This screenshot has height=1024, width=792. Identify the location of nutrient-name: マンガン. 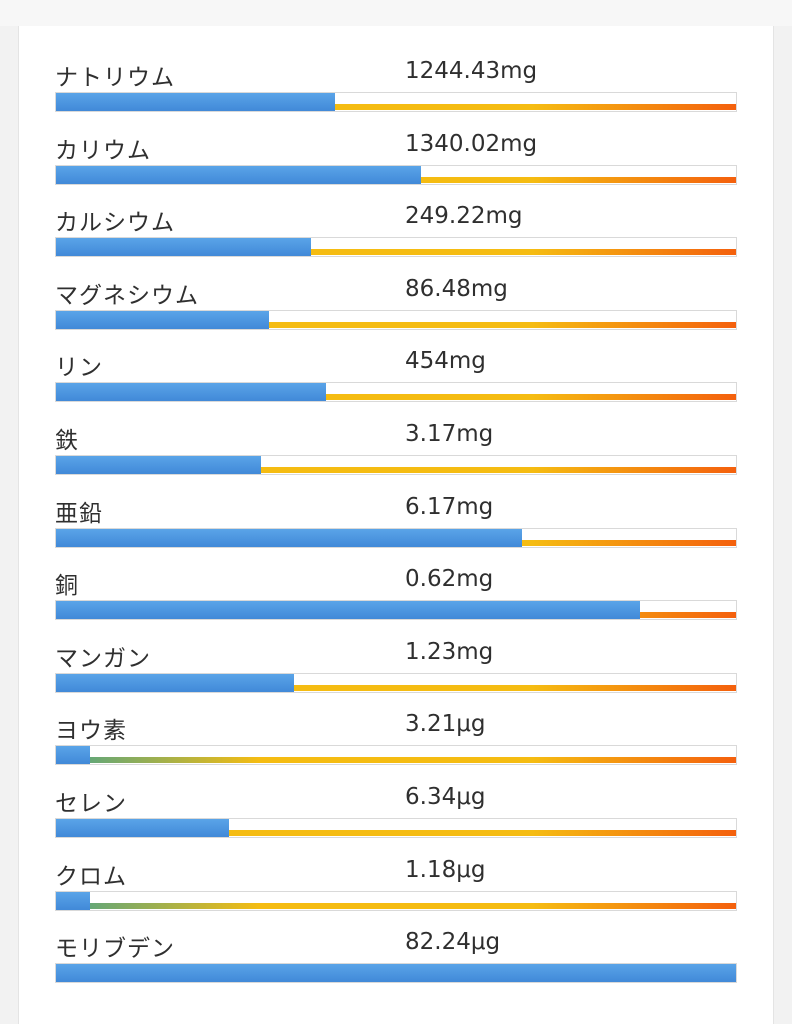
(103, 658).